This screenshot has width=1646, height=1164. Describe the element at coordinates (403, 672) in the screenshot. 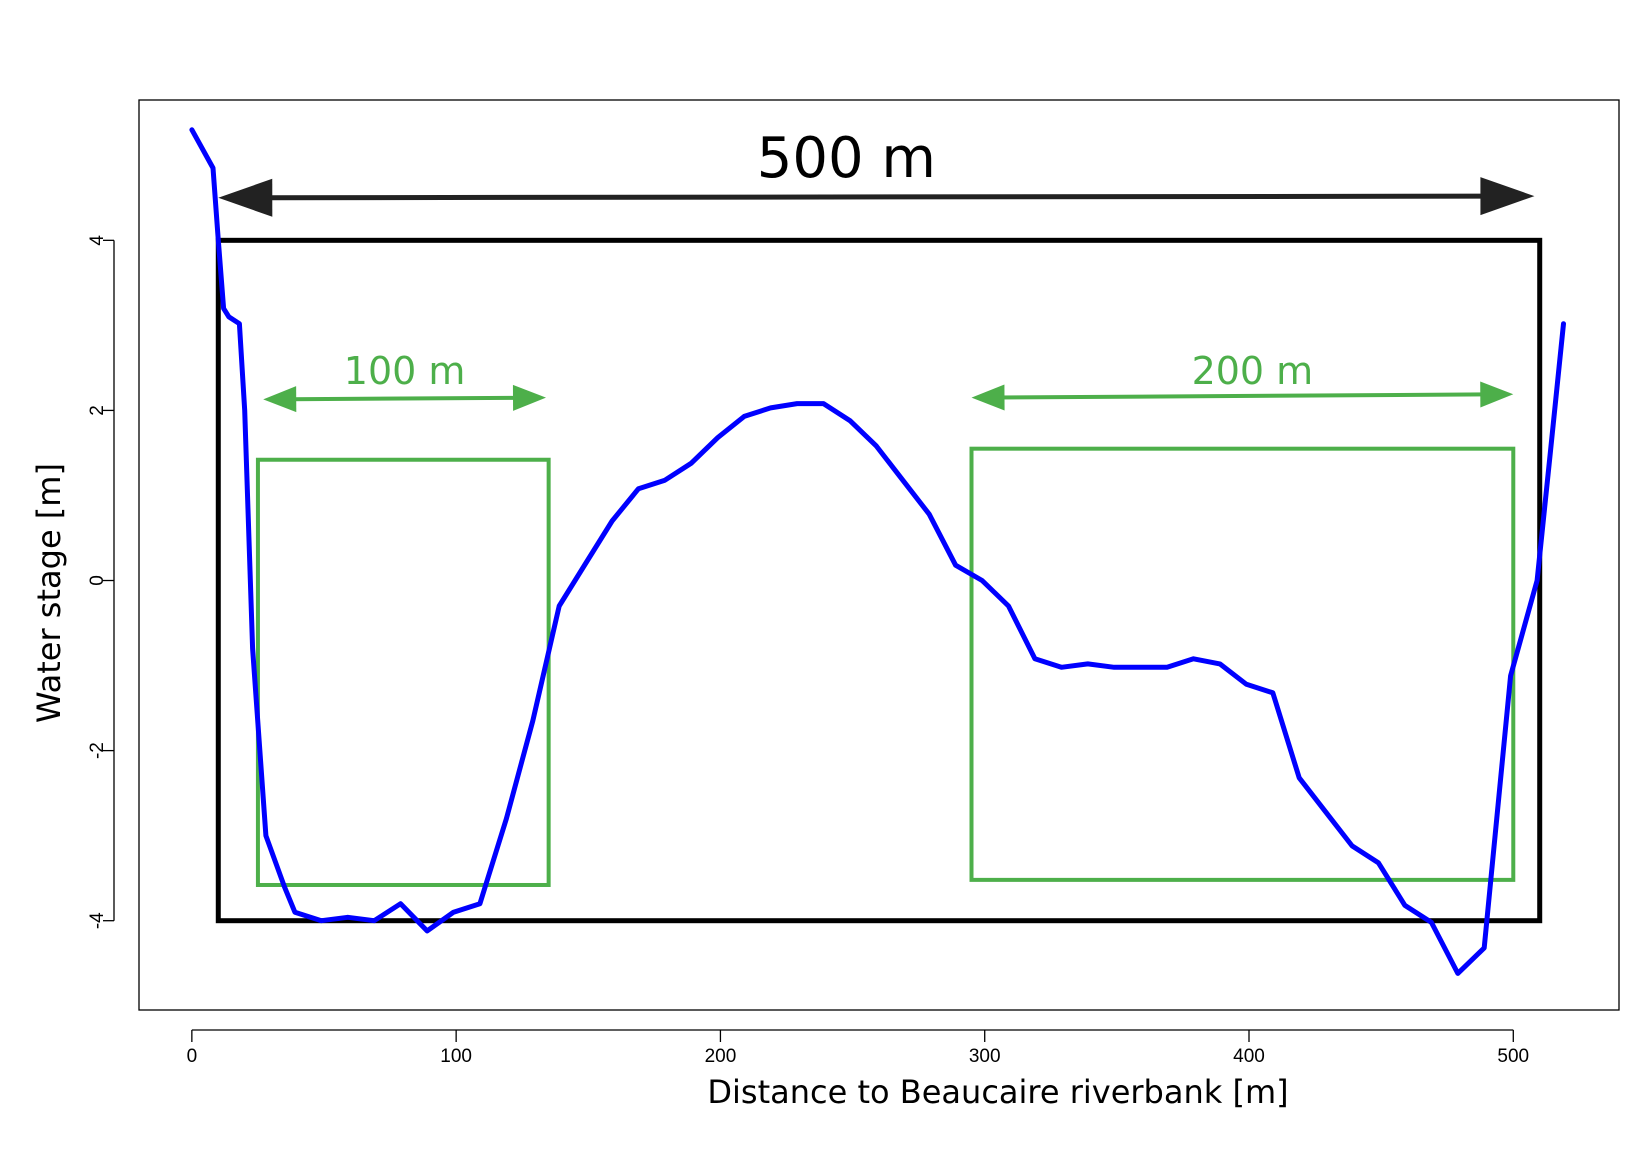

I see `green-rectangle-left` at that location.